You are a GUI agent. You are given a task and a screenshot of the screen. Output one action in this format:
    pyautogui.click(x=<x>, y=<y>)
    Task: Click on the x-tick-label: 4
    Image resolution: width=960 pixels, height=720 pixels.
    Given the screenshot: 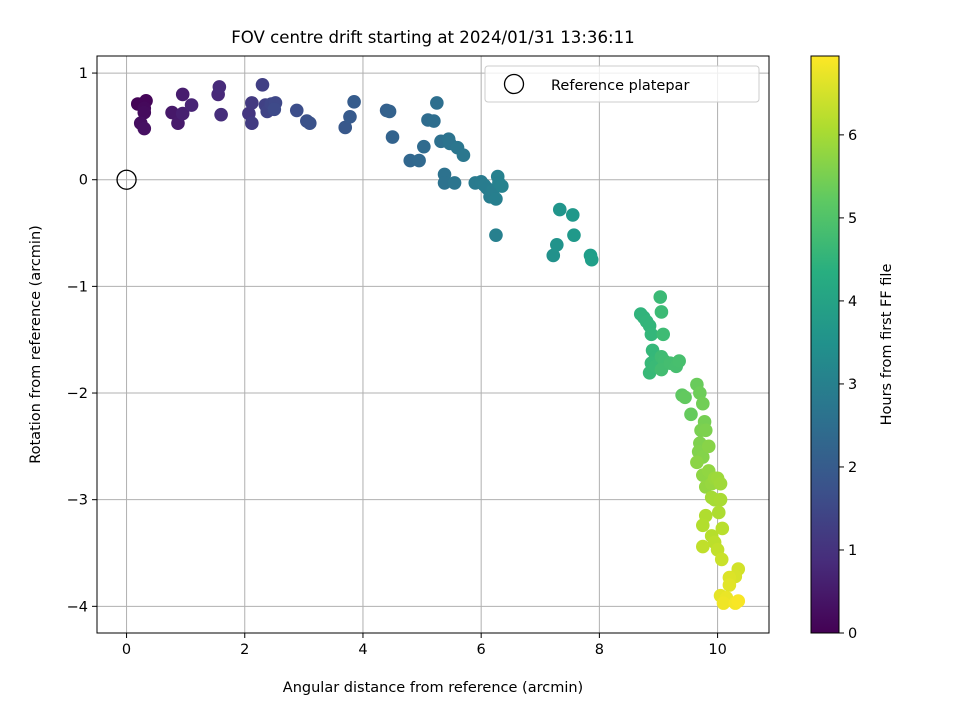 What is the action you would take?
    pyautogui.click(x=362, y=650)
    